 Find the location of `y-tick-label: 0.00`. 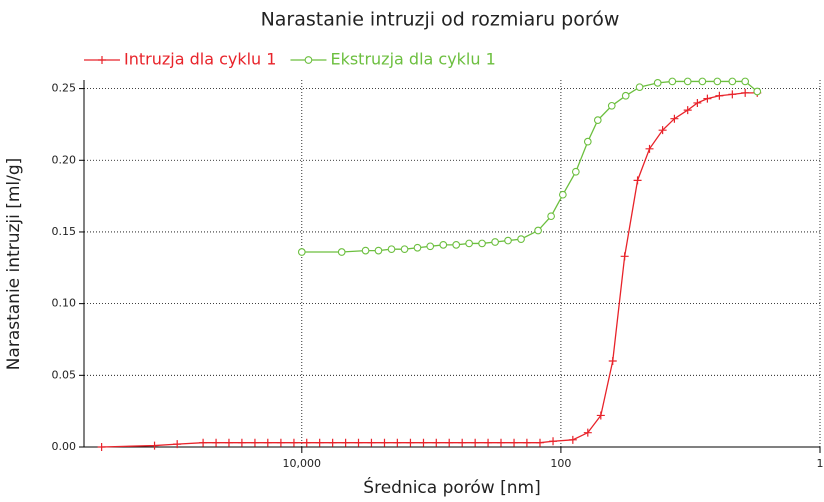

y-tick-label: 0.00 is located at coordinates (64, 446).